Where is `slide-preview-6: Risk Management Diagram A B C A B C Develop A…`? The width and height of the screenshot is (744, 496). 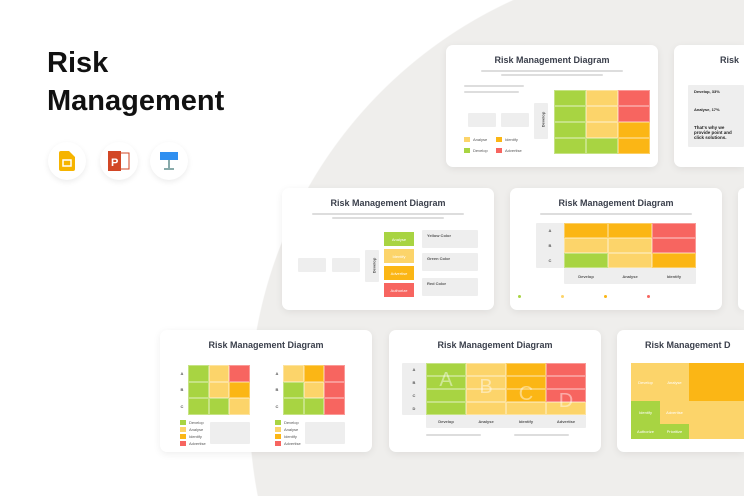
slide-preview-6: Risk Management Diagram A B C A B C Develop A… is located at coordinates (266, 391).